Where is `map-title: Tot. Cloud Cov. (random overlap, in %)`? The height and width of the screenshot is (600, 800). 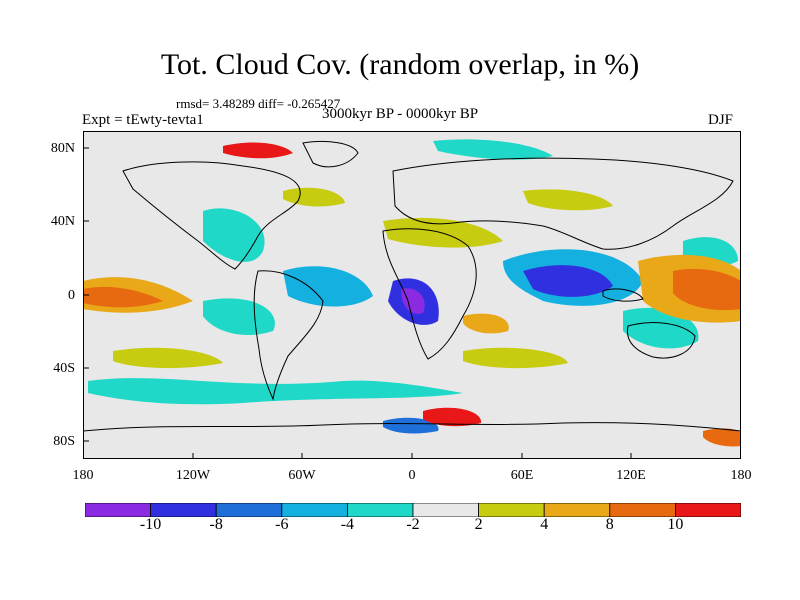 map-title: Tot. Cloud Cov. (random overlap, in %) is located at coordinates (400, 64).